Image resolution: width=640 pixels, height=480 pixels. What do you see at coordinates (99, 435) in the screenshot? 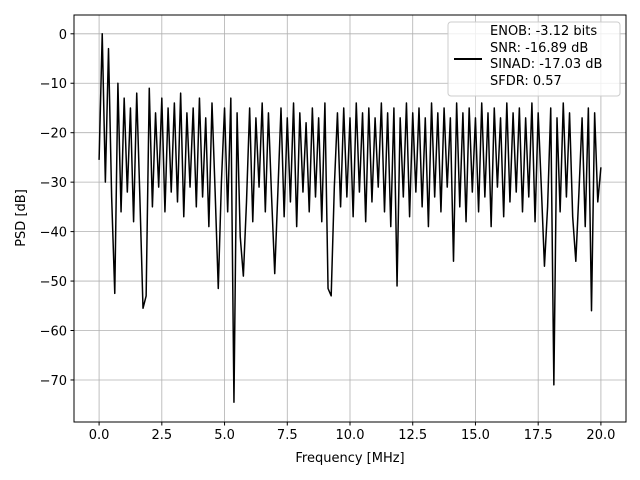
I see `x-tick-label: 0.0` at bounding box center [99, 435].